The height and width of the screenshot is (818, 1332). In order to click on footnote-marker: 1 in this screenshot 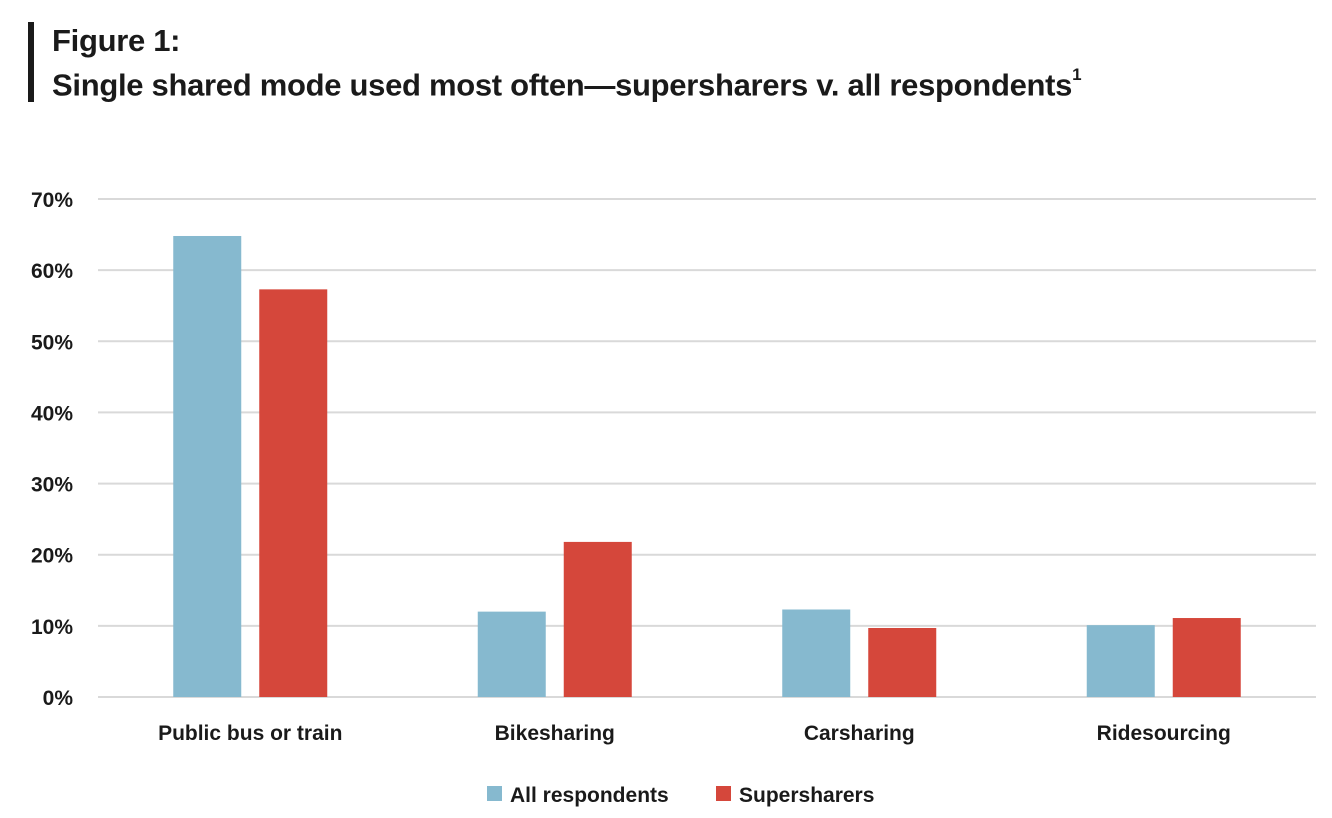, I will do `click(1077, 74)`.